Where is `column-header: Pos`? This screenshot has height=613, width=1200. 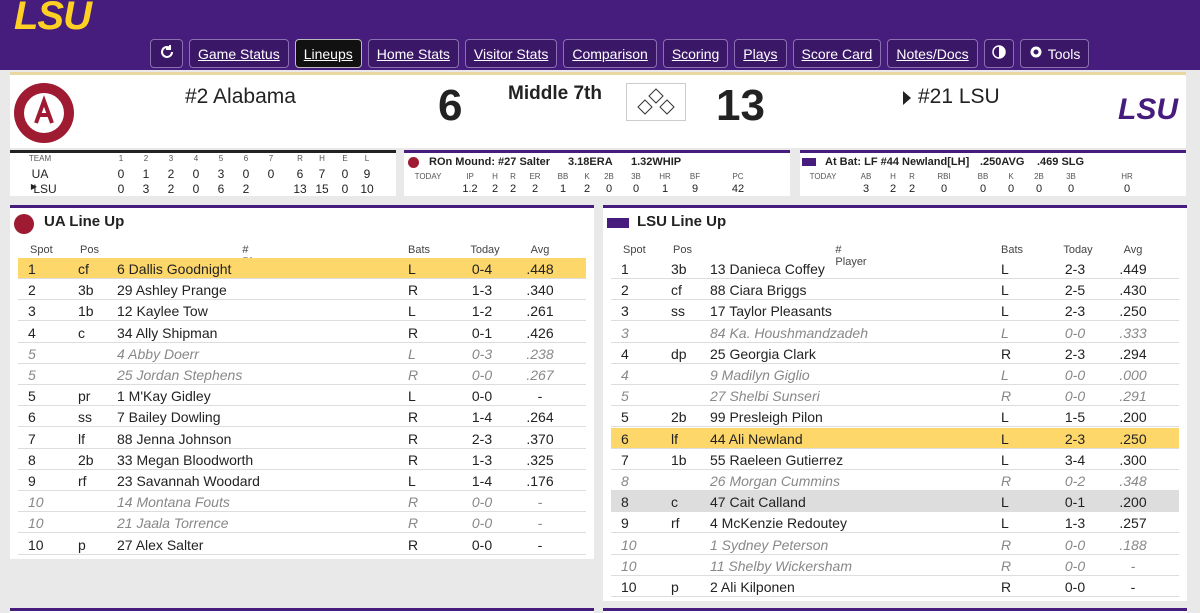
column-header: Pos is located at coordinates (89, 250).